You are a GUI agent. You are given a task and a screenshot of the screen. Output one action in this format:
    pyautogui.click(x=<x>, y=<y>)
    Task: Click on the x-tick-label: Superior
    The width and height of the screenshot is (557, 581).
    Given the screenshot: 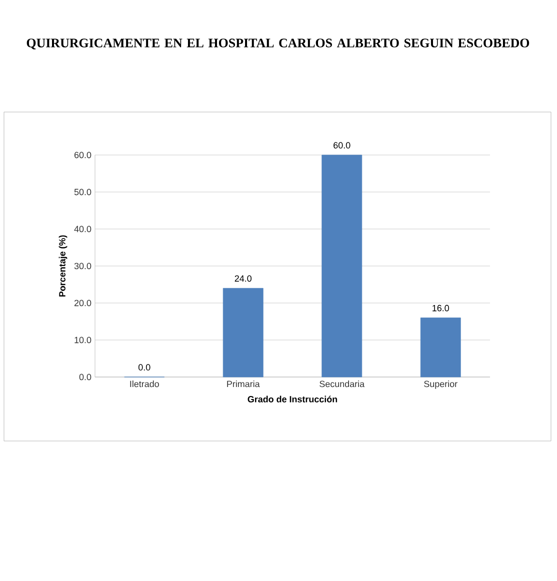 What is the action you would take?
    pyautogui.click(x=441, y=384)
    